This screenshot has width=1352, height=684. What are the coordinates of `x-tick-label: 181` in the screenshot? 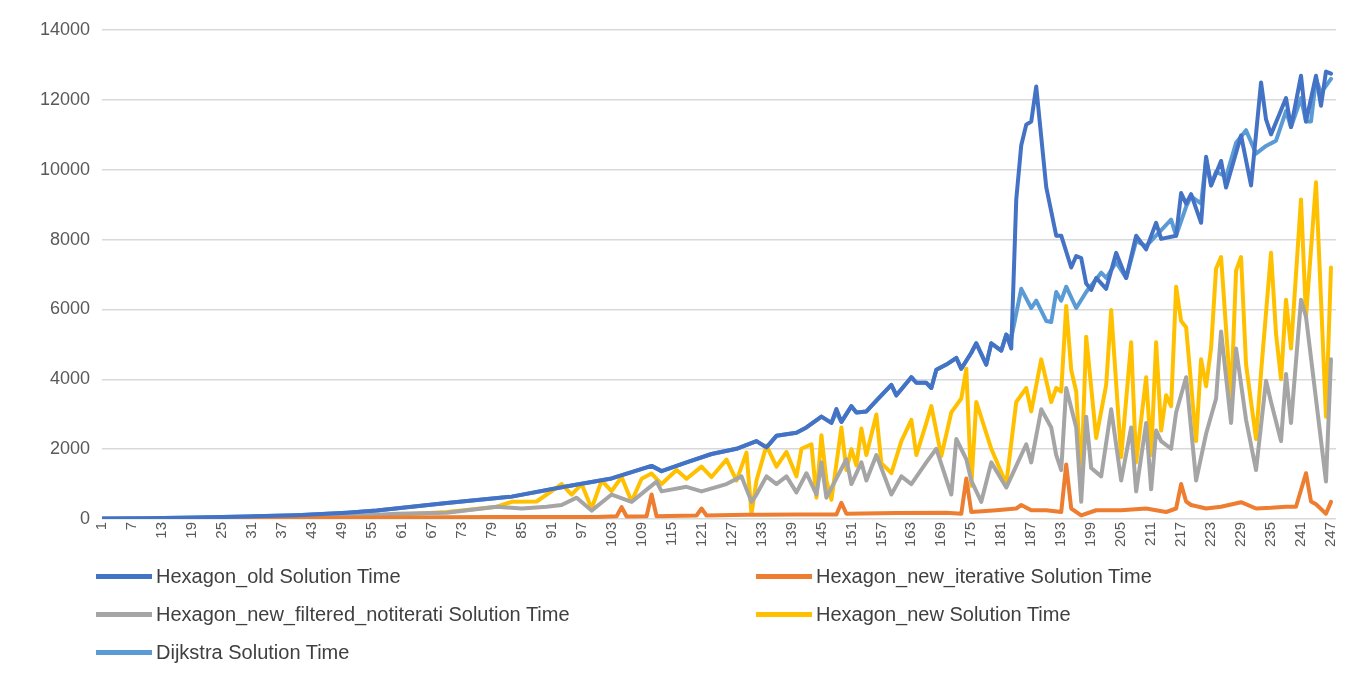 It's located at (1000, 534).